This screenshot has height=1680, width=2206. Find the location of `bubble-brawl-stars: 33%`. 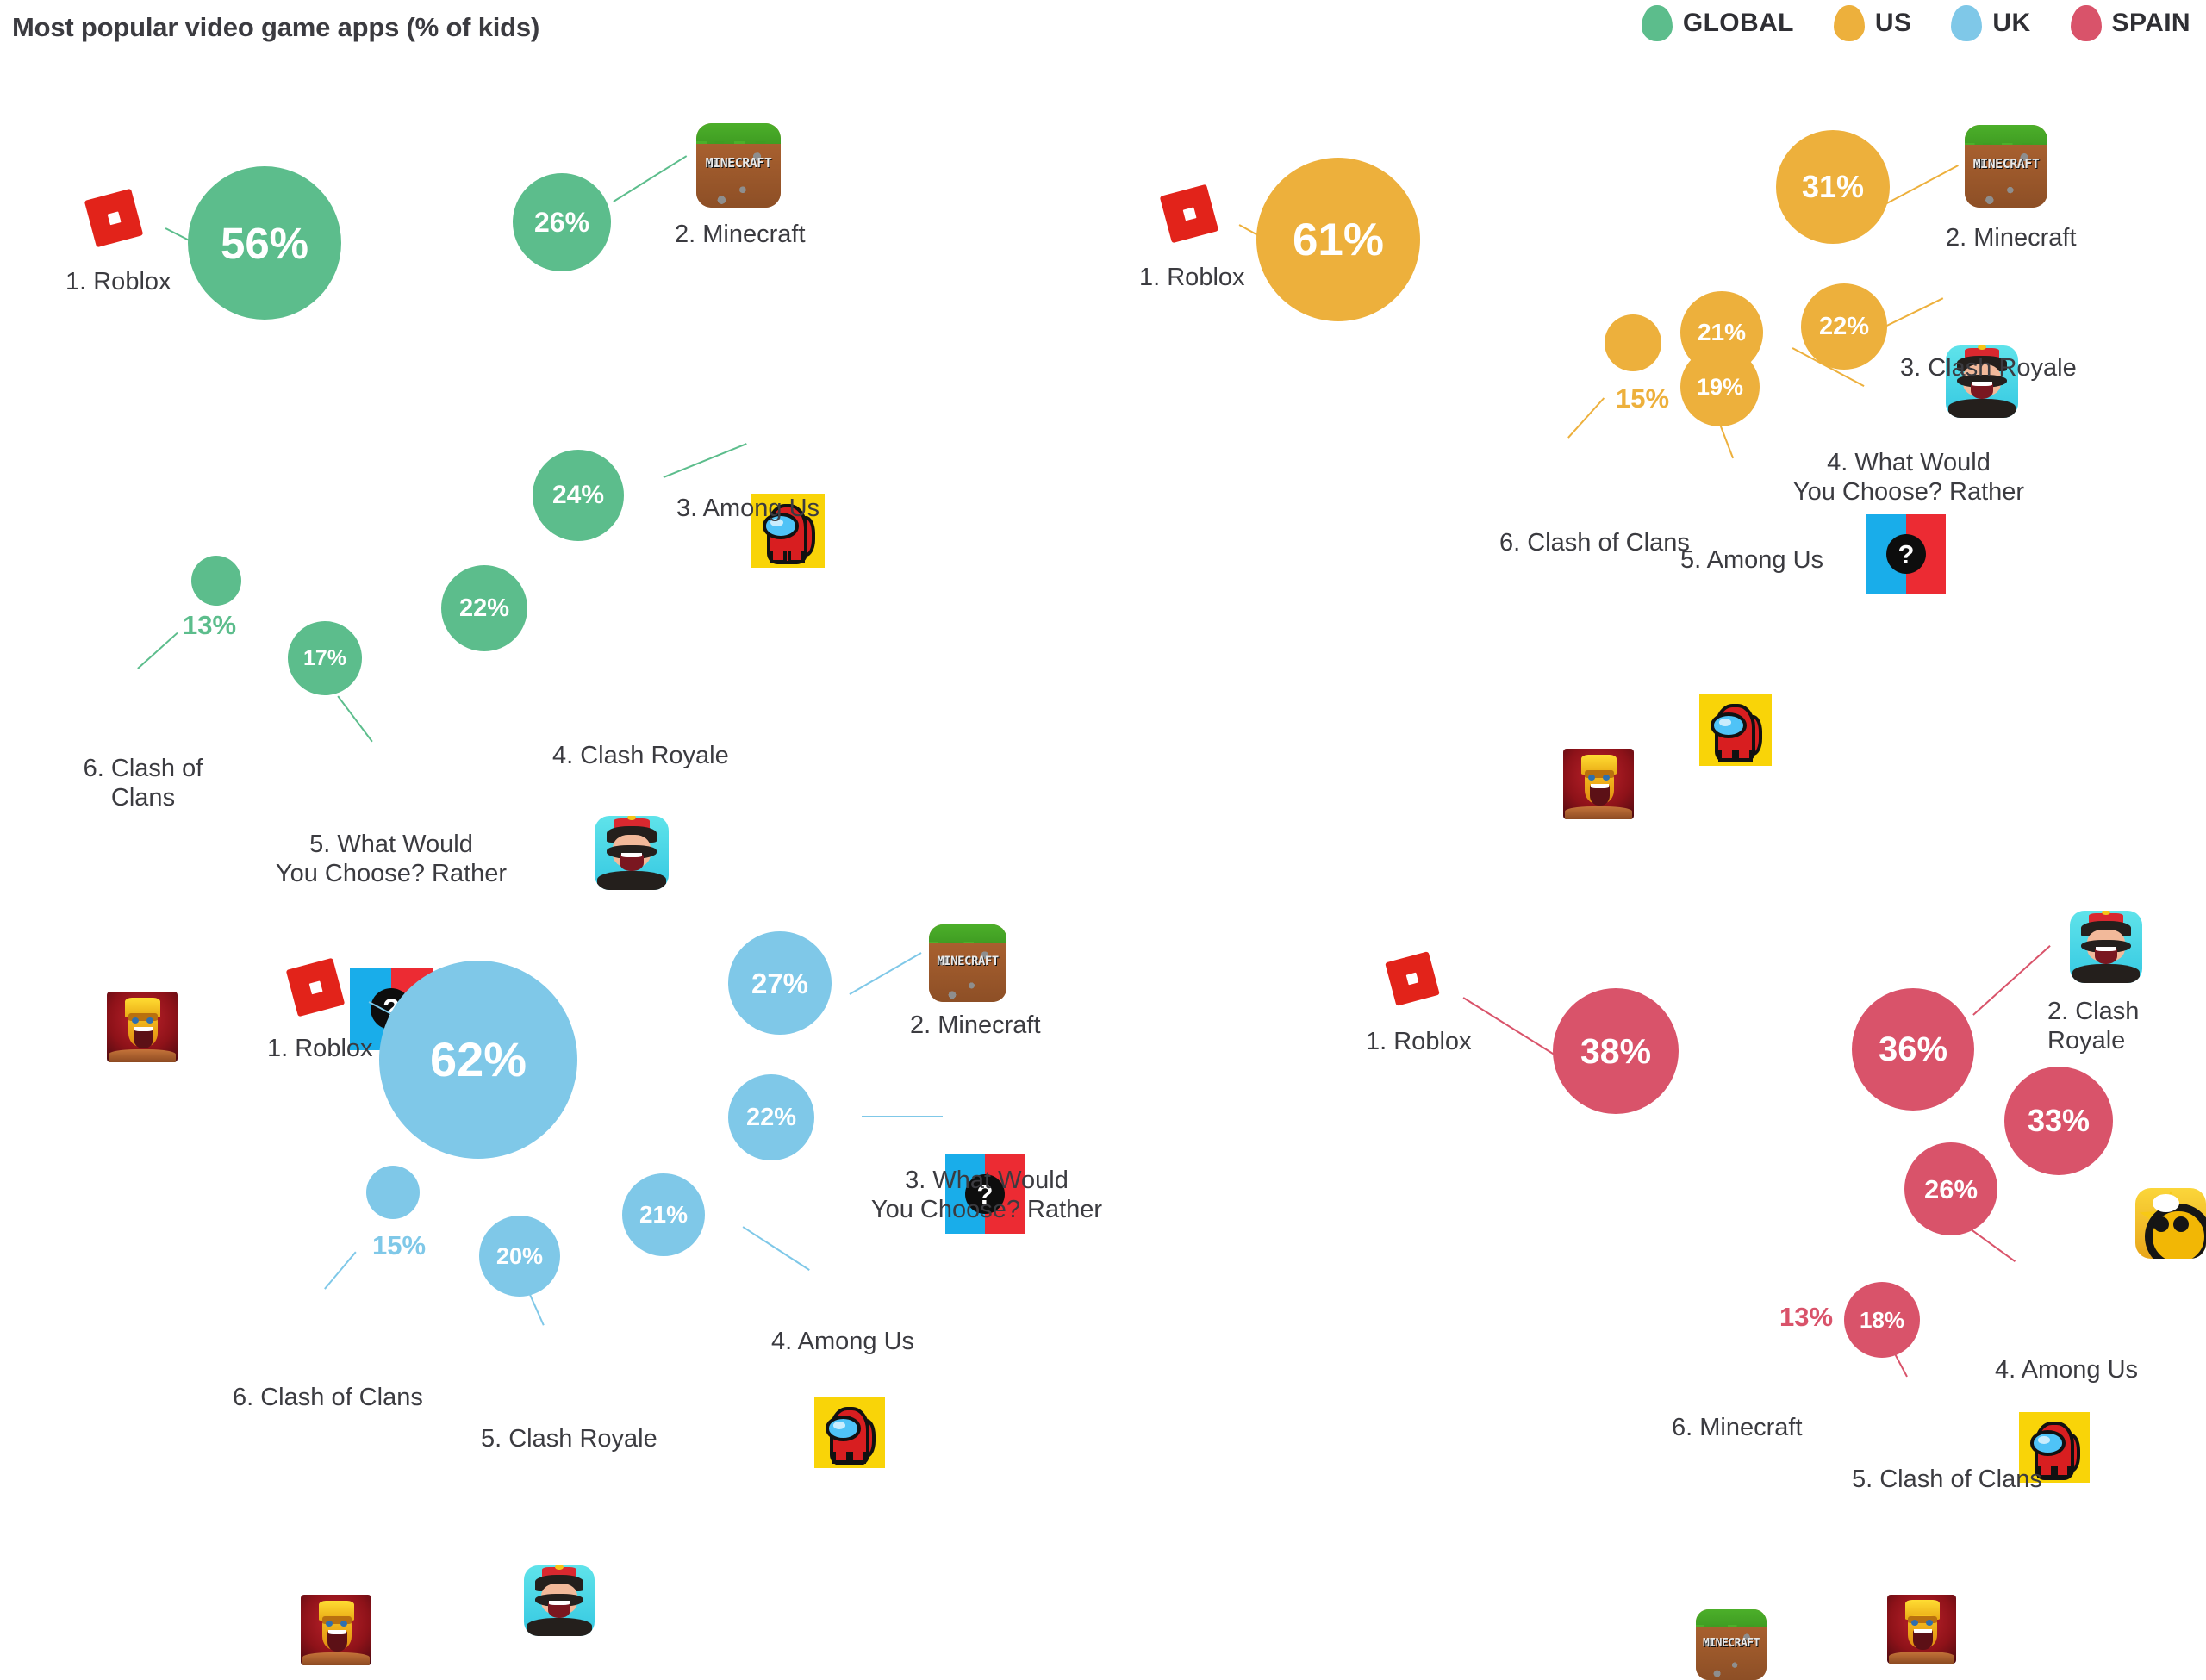

bubble-brawl-stars: 33% is located at coordinates (2058, 1121).